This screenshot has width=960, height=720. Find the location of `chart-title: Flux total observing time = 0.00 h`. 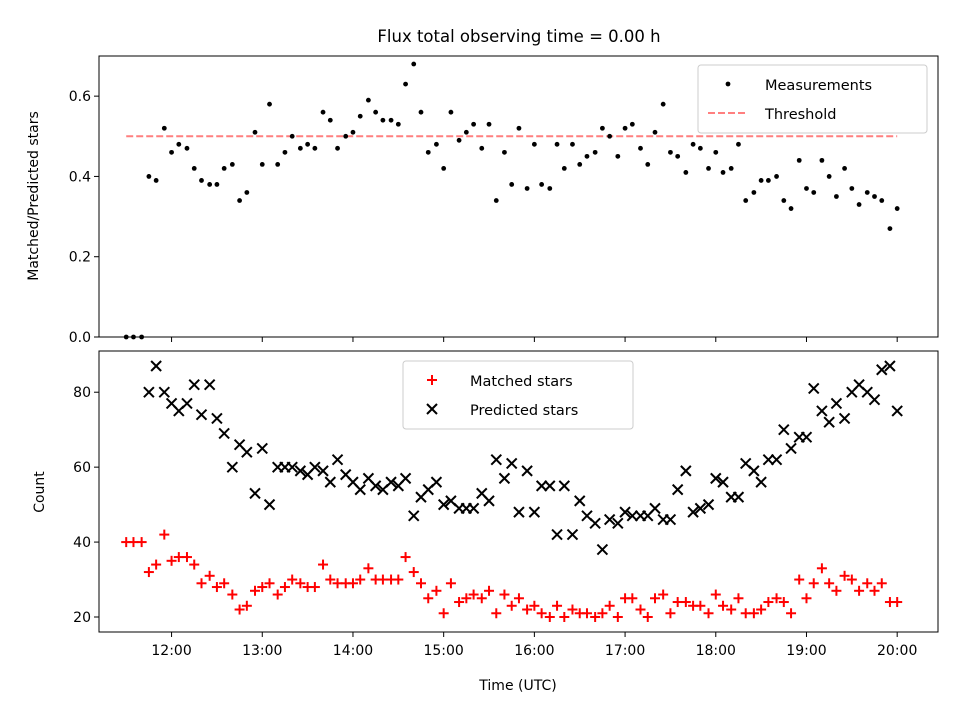

chart-title: Flux total observing time = 0.00 h is located at coordinates (518, 36).